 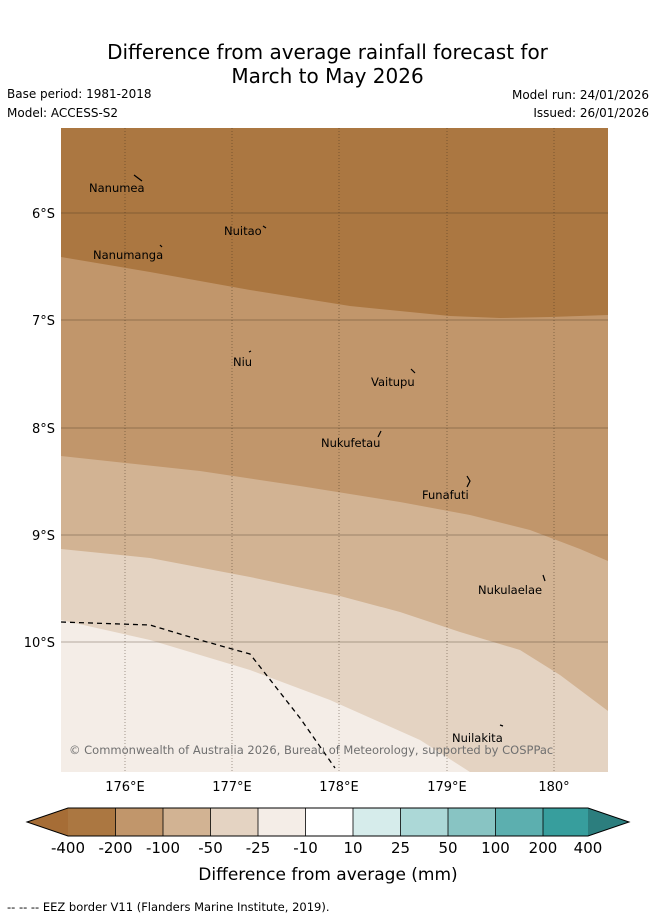 I want to click on colorbar-tick: 10, so click(x=352, y=848).